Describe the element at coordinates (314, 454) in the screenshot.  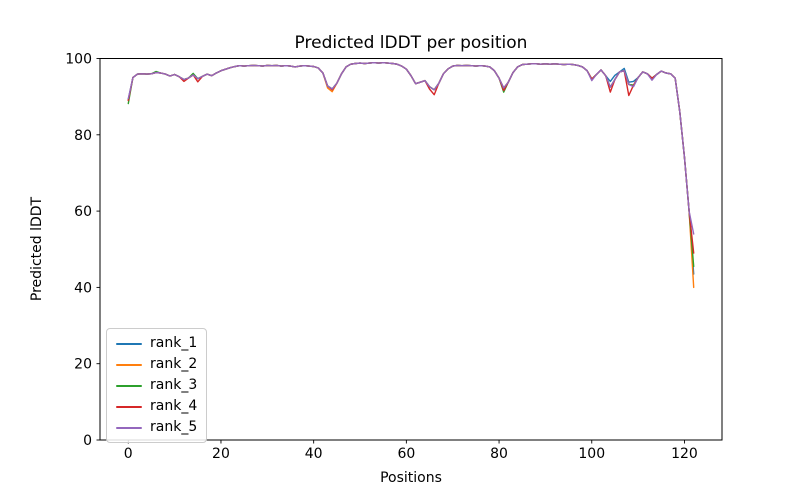
I see `x-tick-label: 40` at that location.